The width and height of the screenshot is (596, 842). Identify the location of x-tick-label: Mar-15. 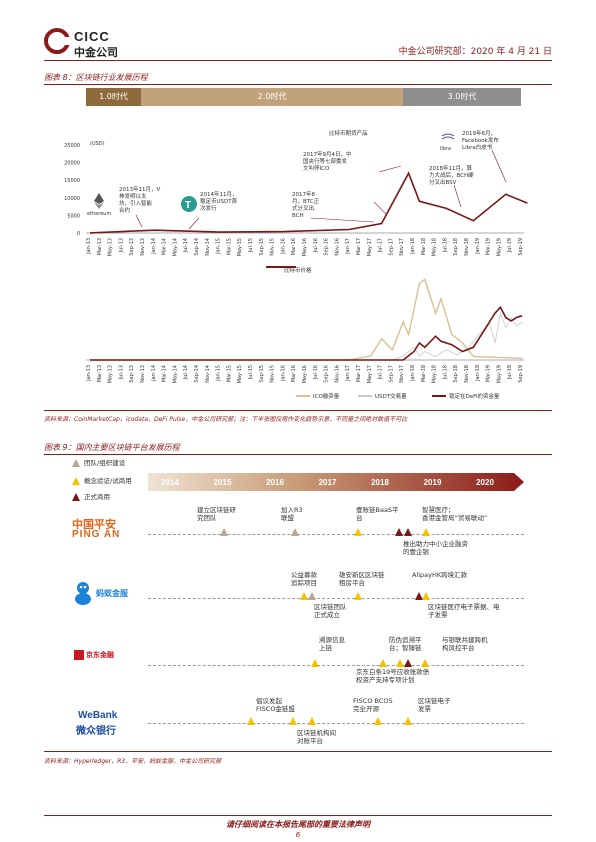
(229, 246).